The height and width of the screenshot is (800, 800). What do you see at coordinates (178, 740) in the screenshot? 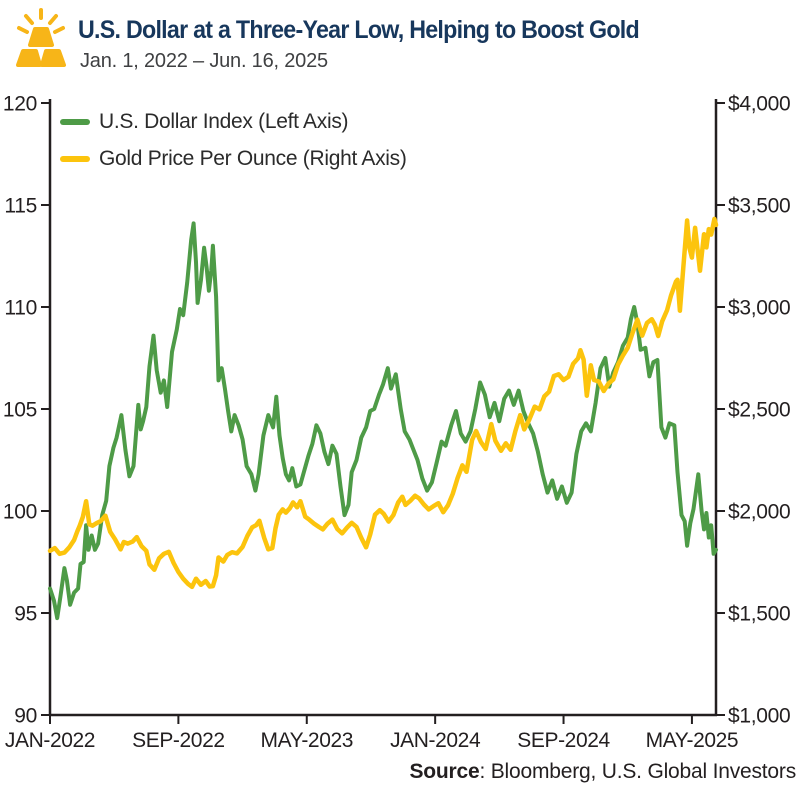
I see `x-tick-label: SEP-2022` at bounding box center [178, 740].